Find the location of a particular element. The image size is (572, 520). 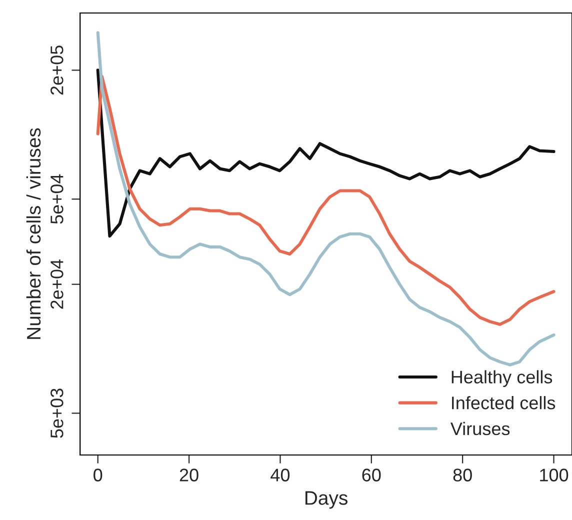

x-tick-label: 60 is located at coordinates (371, 475).